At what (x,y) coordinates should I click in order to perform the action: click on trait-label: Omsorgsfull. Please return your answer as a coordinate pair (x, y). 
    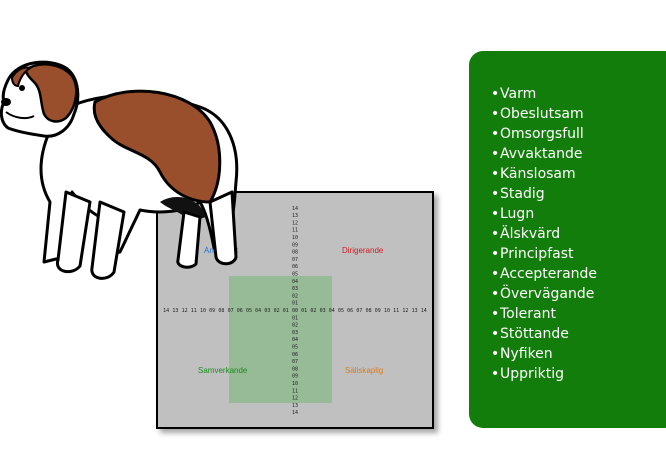
    Looking at the image, I should click on (542, 134).